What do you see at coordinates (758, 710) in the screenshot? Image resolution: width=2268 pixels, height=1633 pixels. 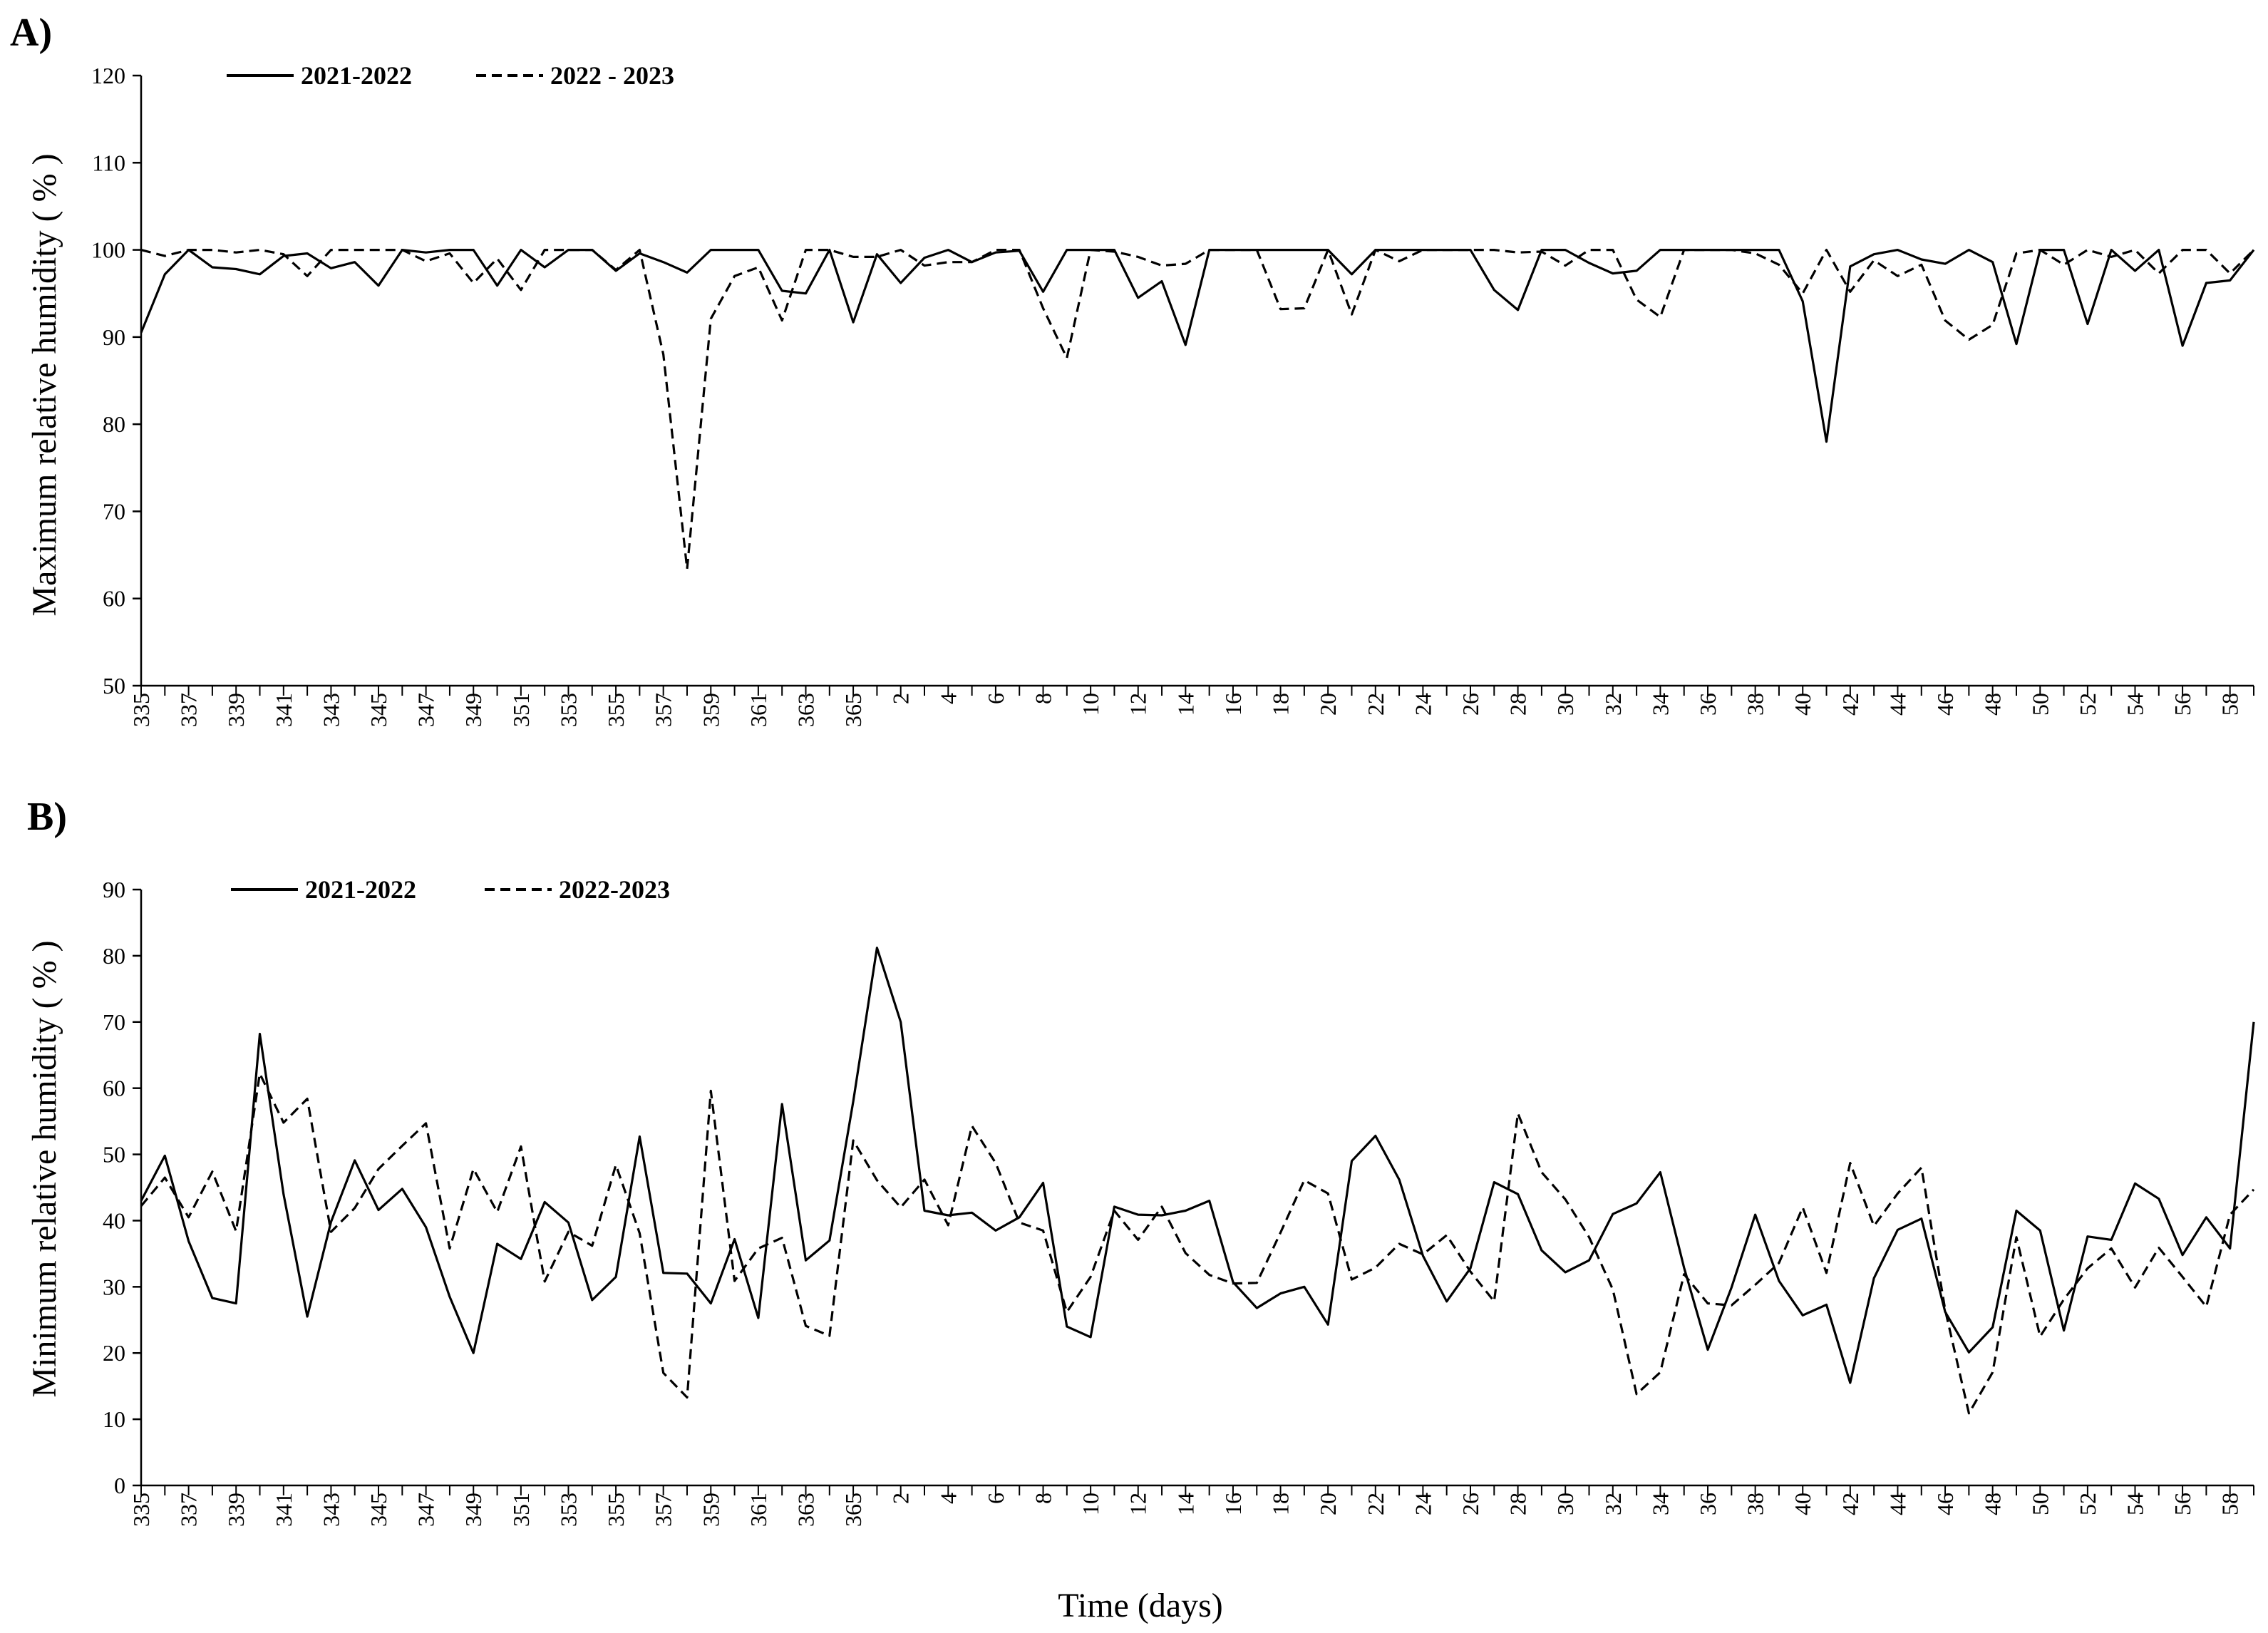 I see `x-tick-label: 361` at bounding box center [758, 710].